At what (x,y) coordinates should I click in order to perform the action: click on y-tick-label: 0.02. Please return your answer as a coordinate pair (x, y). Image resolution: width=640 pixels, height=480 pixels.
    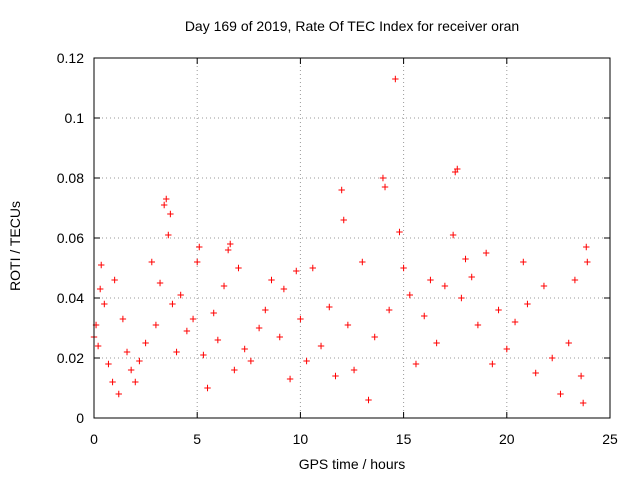
    Looking at the image, I should click on (70, 358).